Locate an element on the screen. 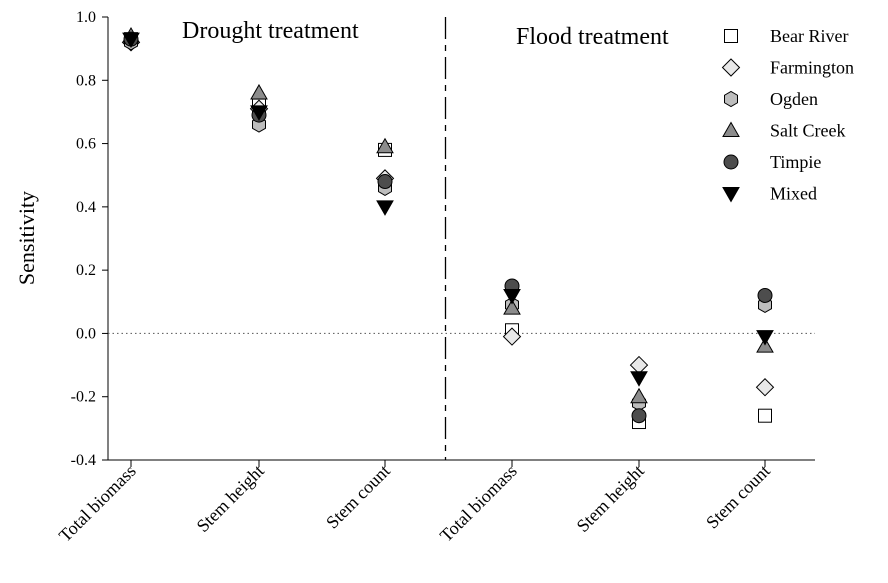 The image size is (888, 583). y-tick-label: 0.6 is located at coordinates (86, 144).